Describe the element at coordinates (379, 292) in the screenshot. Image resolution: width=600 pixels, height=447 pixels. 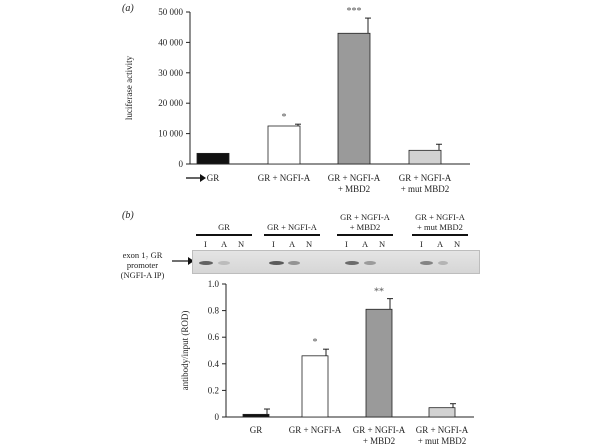
I see `significance-label: **` at that location.